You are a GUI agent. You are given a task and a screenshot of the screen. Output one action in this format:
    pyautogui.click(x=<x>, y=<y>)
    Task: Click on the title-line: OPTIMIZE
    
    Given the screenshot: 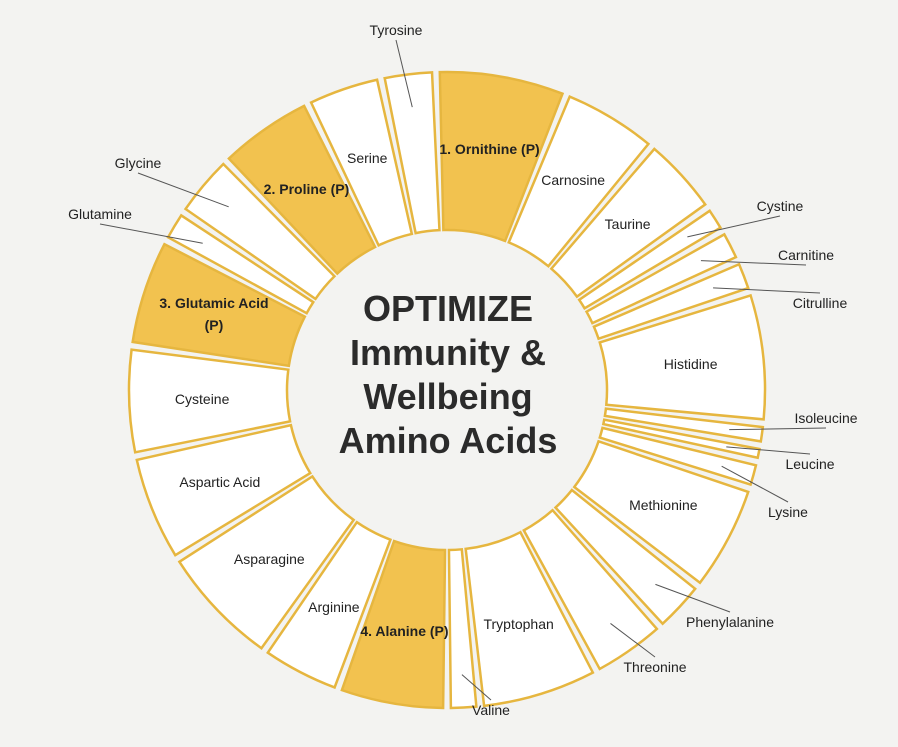 What is the action you would take?
    pyautogui.click(x=447, y=308)
    